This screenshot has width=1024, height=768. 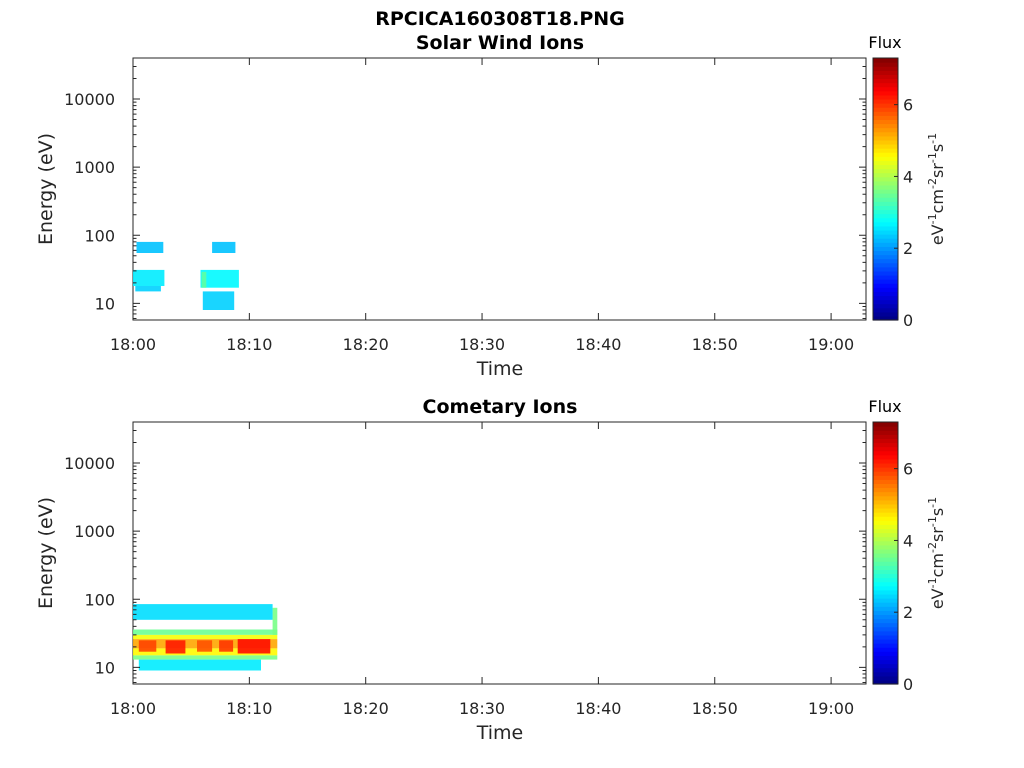 I want to click on colorbar-tick-label: 0, so click(x=908, y=320).